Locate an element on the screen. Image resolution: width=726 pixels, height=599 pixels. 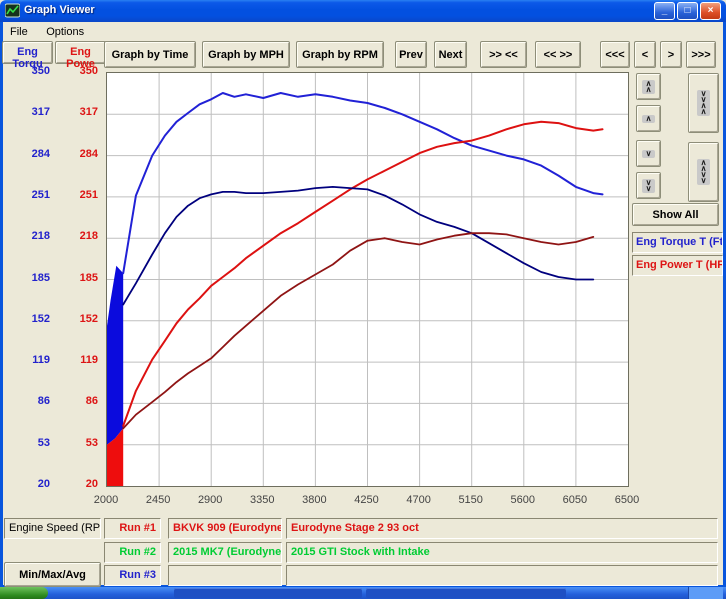
rpm-tick-label: 2000 is located at coordinates (106, 500).